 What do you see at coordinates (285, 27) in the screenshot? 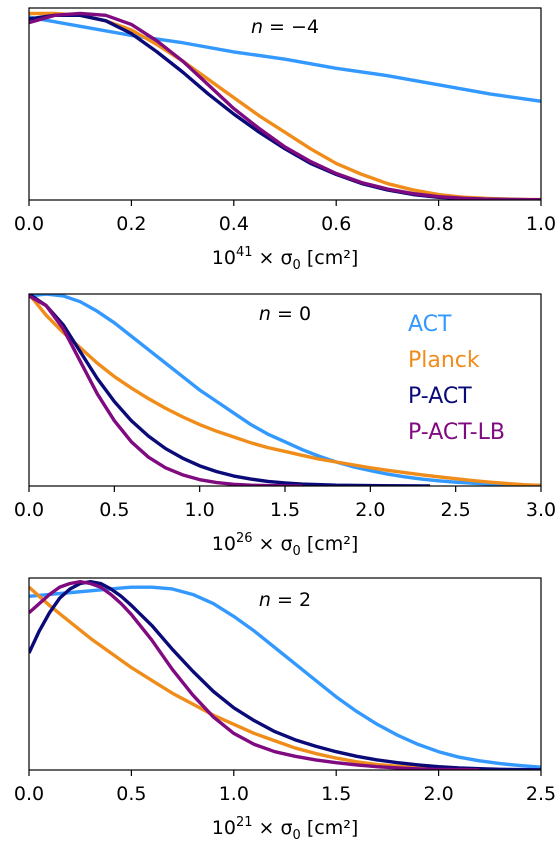
I see `panel-annotation: n = −4` at bounding box center [285, 27].